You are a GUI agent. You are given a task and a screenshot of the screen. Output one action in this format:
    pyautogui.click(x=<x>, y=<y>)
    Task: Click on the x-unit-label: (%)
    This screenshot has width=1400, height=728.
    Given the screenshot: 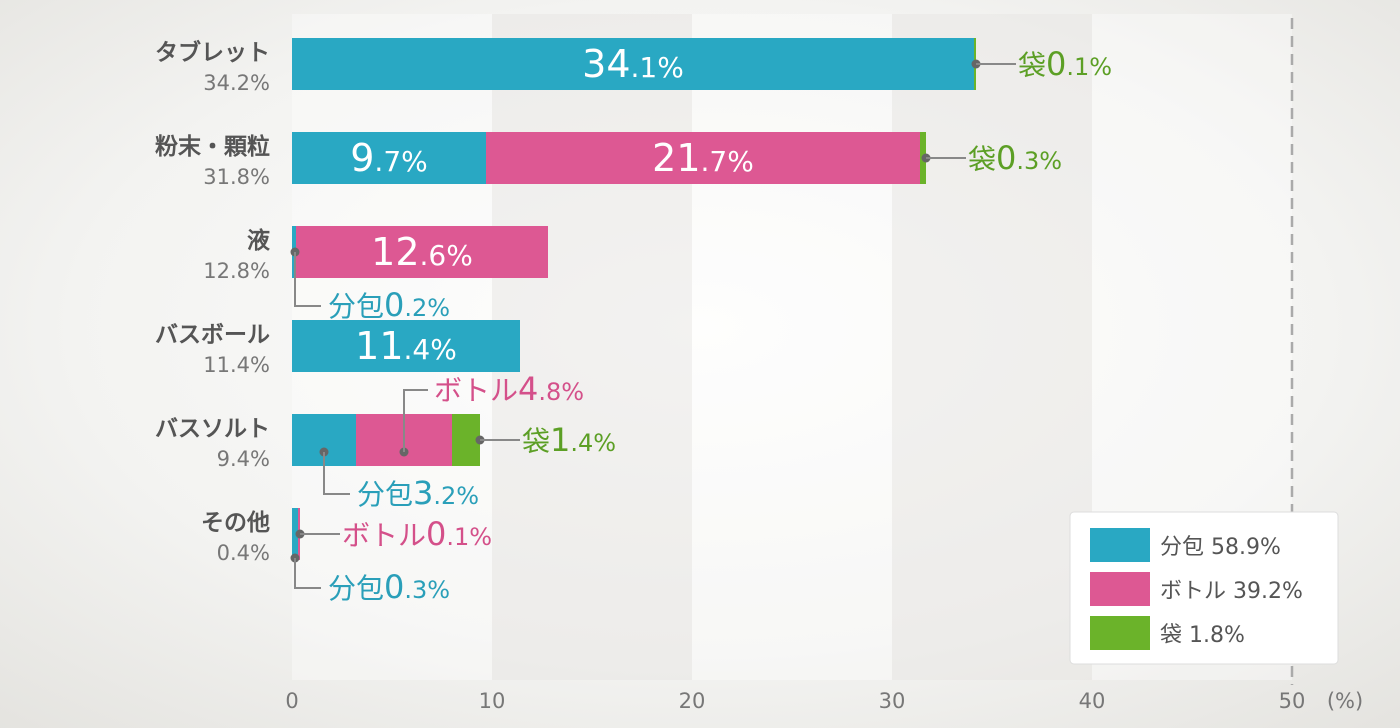 What is the action you would take?
    pyautogui.click(x=1345, y=701)
    